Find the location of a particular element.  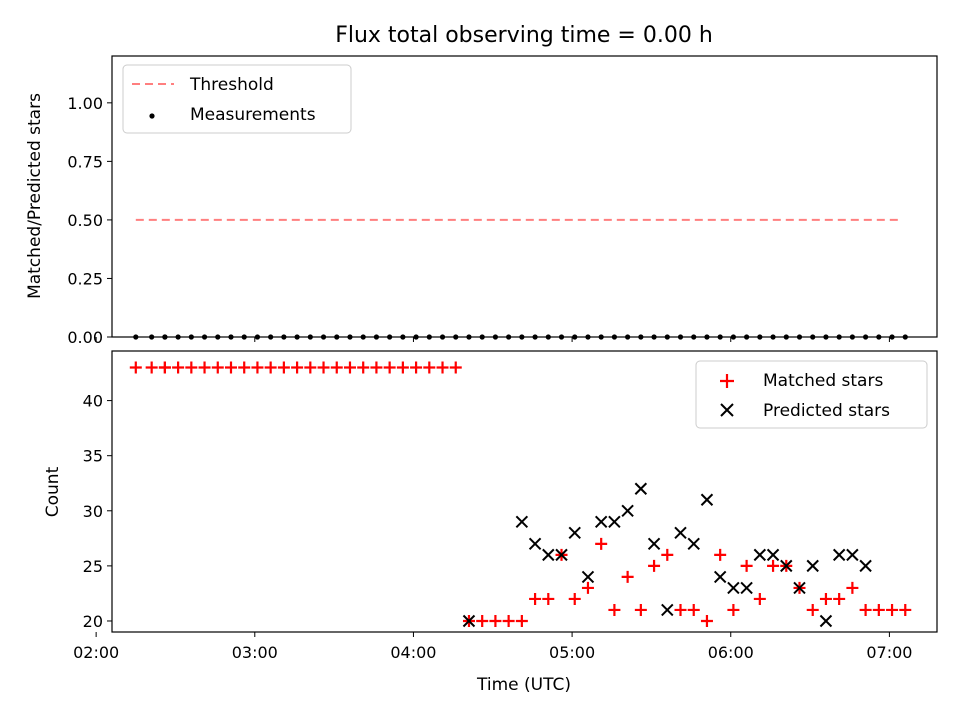

bottom-x-tick-label: 02:00 is located at coordinates (96, 652).